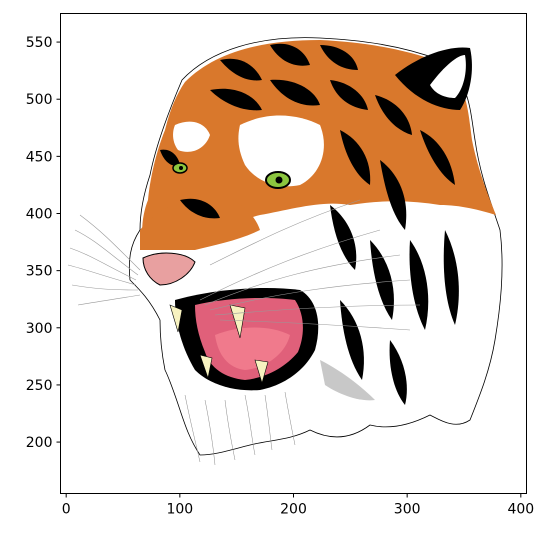 The height and width of the screenshot is (537, 553). I want to click on x-tick-label: 100, so click(179, 510).